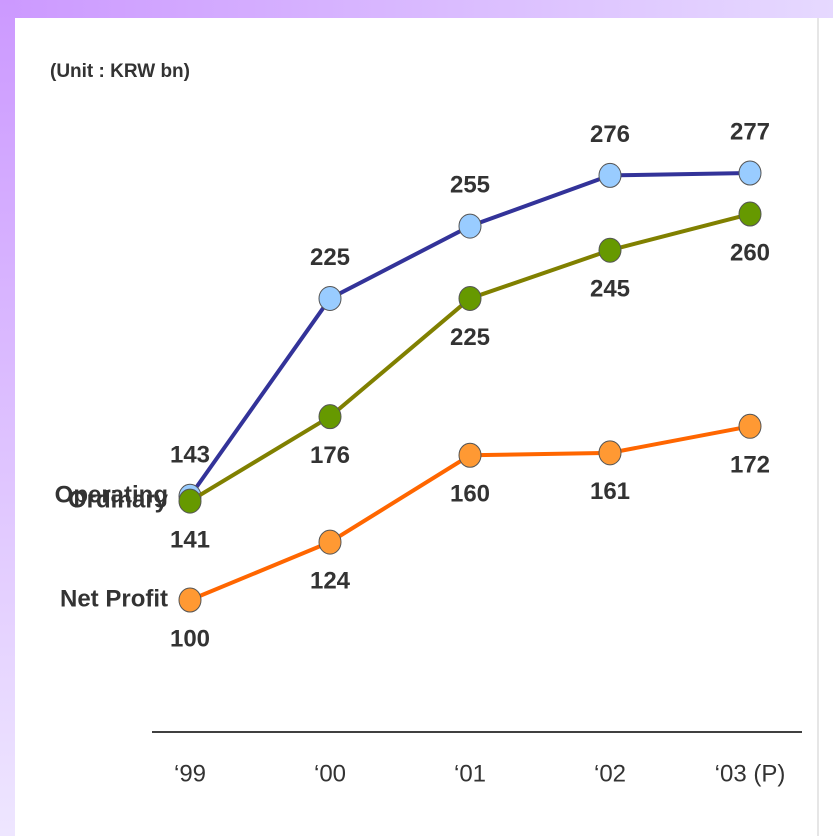 Image resolution: width=833 pixels, height=836 pixels. I want to click on unit-note: (Unit : KRW bn), so click(120, 71).